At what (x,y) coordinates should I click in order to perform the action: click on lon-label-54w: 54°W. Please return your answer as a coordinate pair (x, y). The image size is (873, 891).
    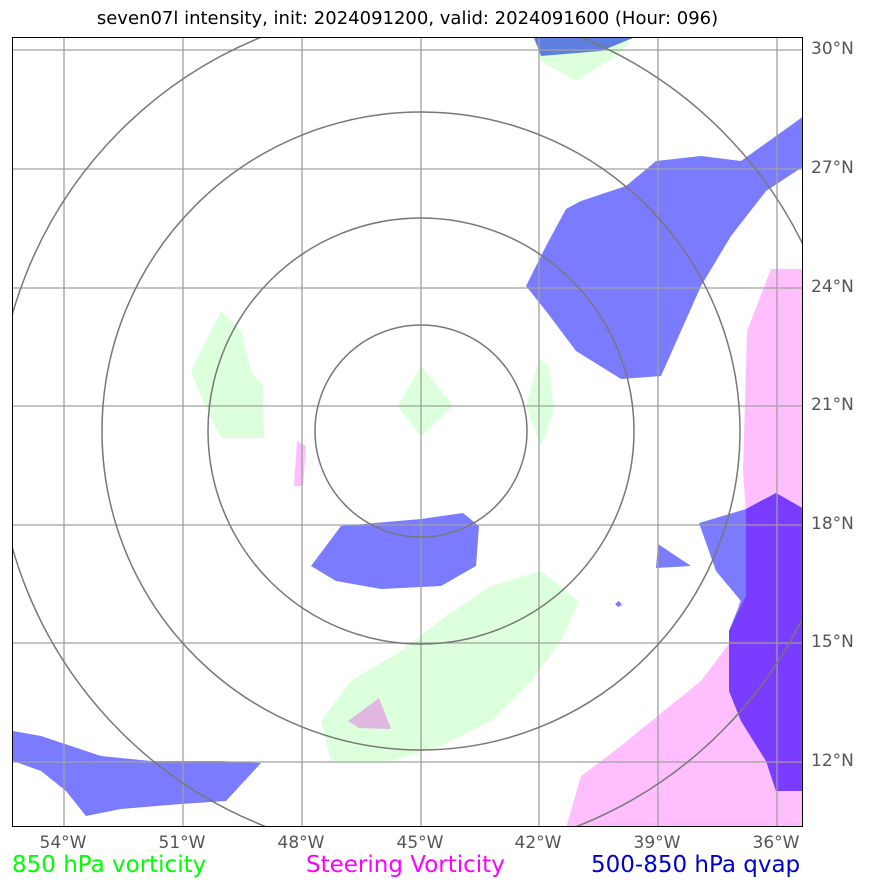
    Looking at the image, I should click on (63, 843).